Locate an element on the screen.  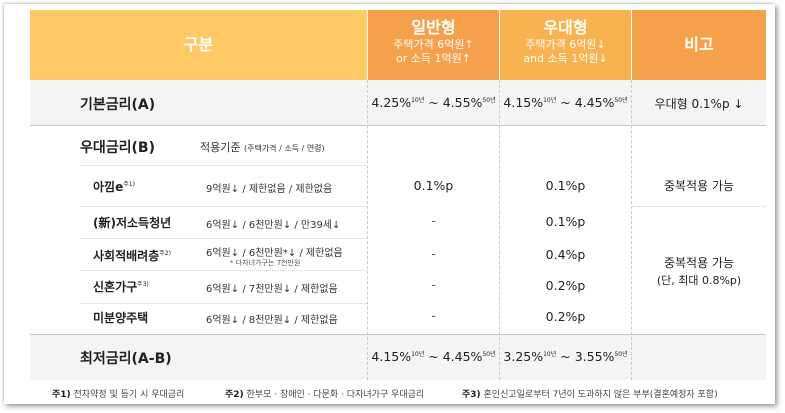
header-general: 일반형 주택가격 6억원↑ or 소득 1억원↑ is located at coordinates (433, 45).